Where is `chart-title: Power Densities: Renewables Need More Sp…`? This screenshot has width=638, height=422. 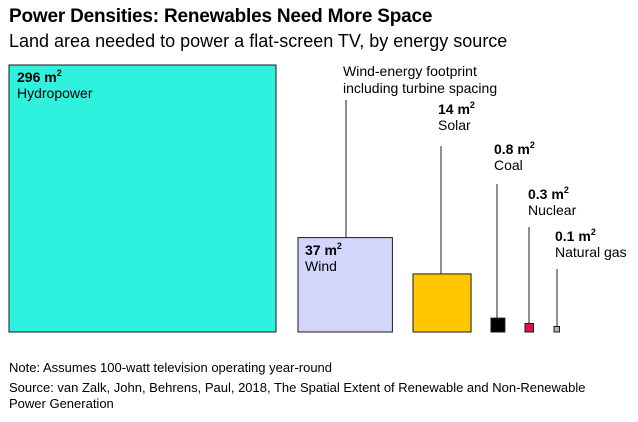 chart-title: Power Densities: Renewables Need More Sp… is located at coordinates (221, 16).